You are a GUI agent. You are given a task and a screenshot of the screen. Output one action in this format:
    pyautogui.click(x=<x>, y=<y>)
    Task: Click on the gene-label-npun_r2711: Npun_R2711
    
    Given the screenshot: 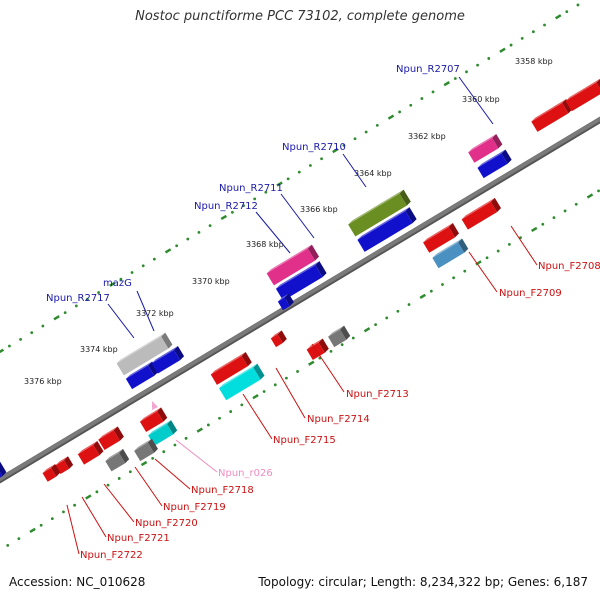 What is the action you would take?
    pyautogui.click(x=251, y=188)
    